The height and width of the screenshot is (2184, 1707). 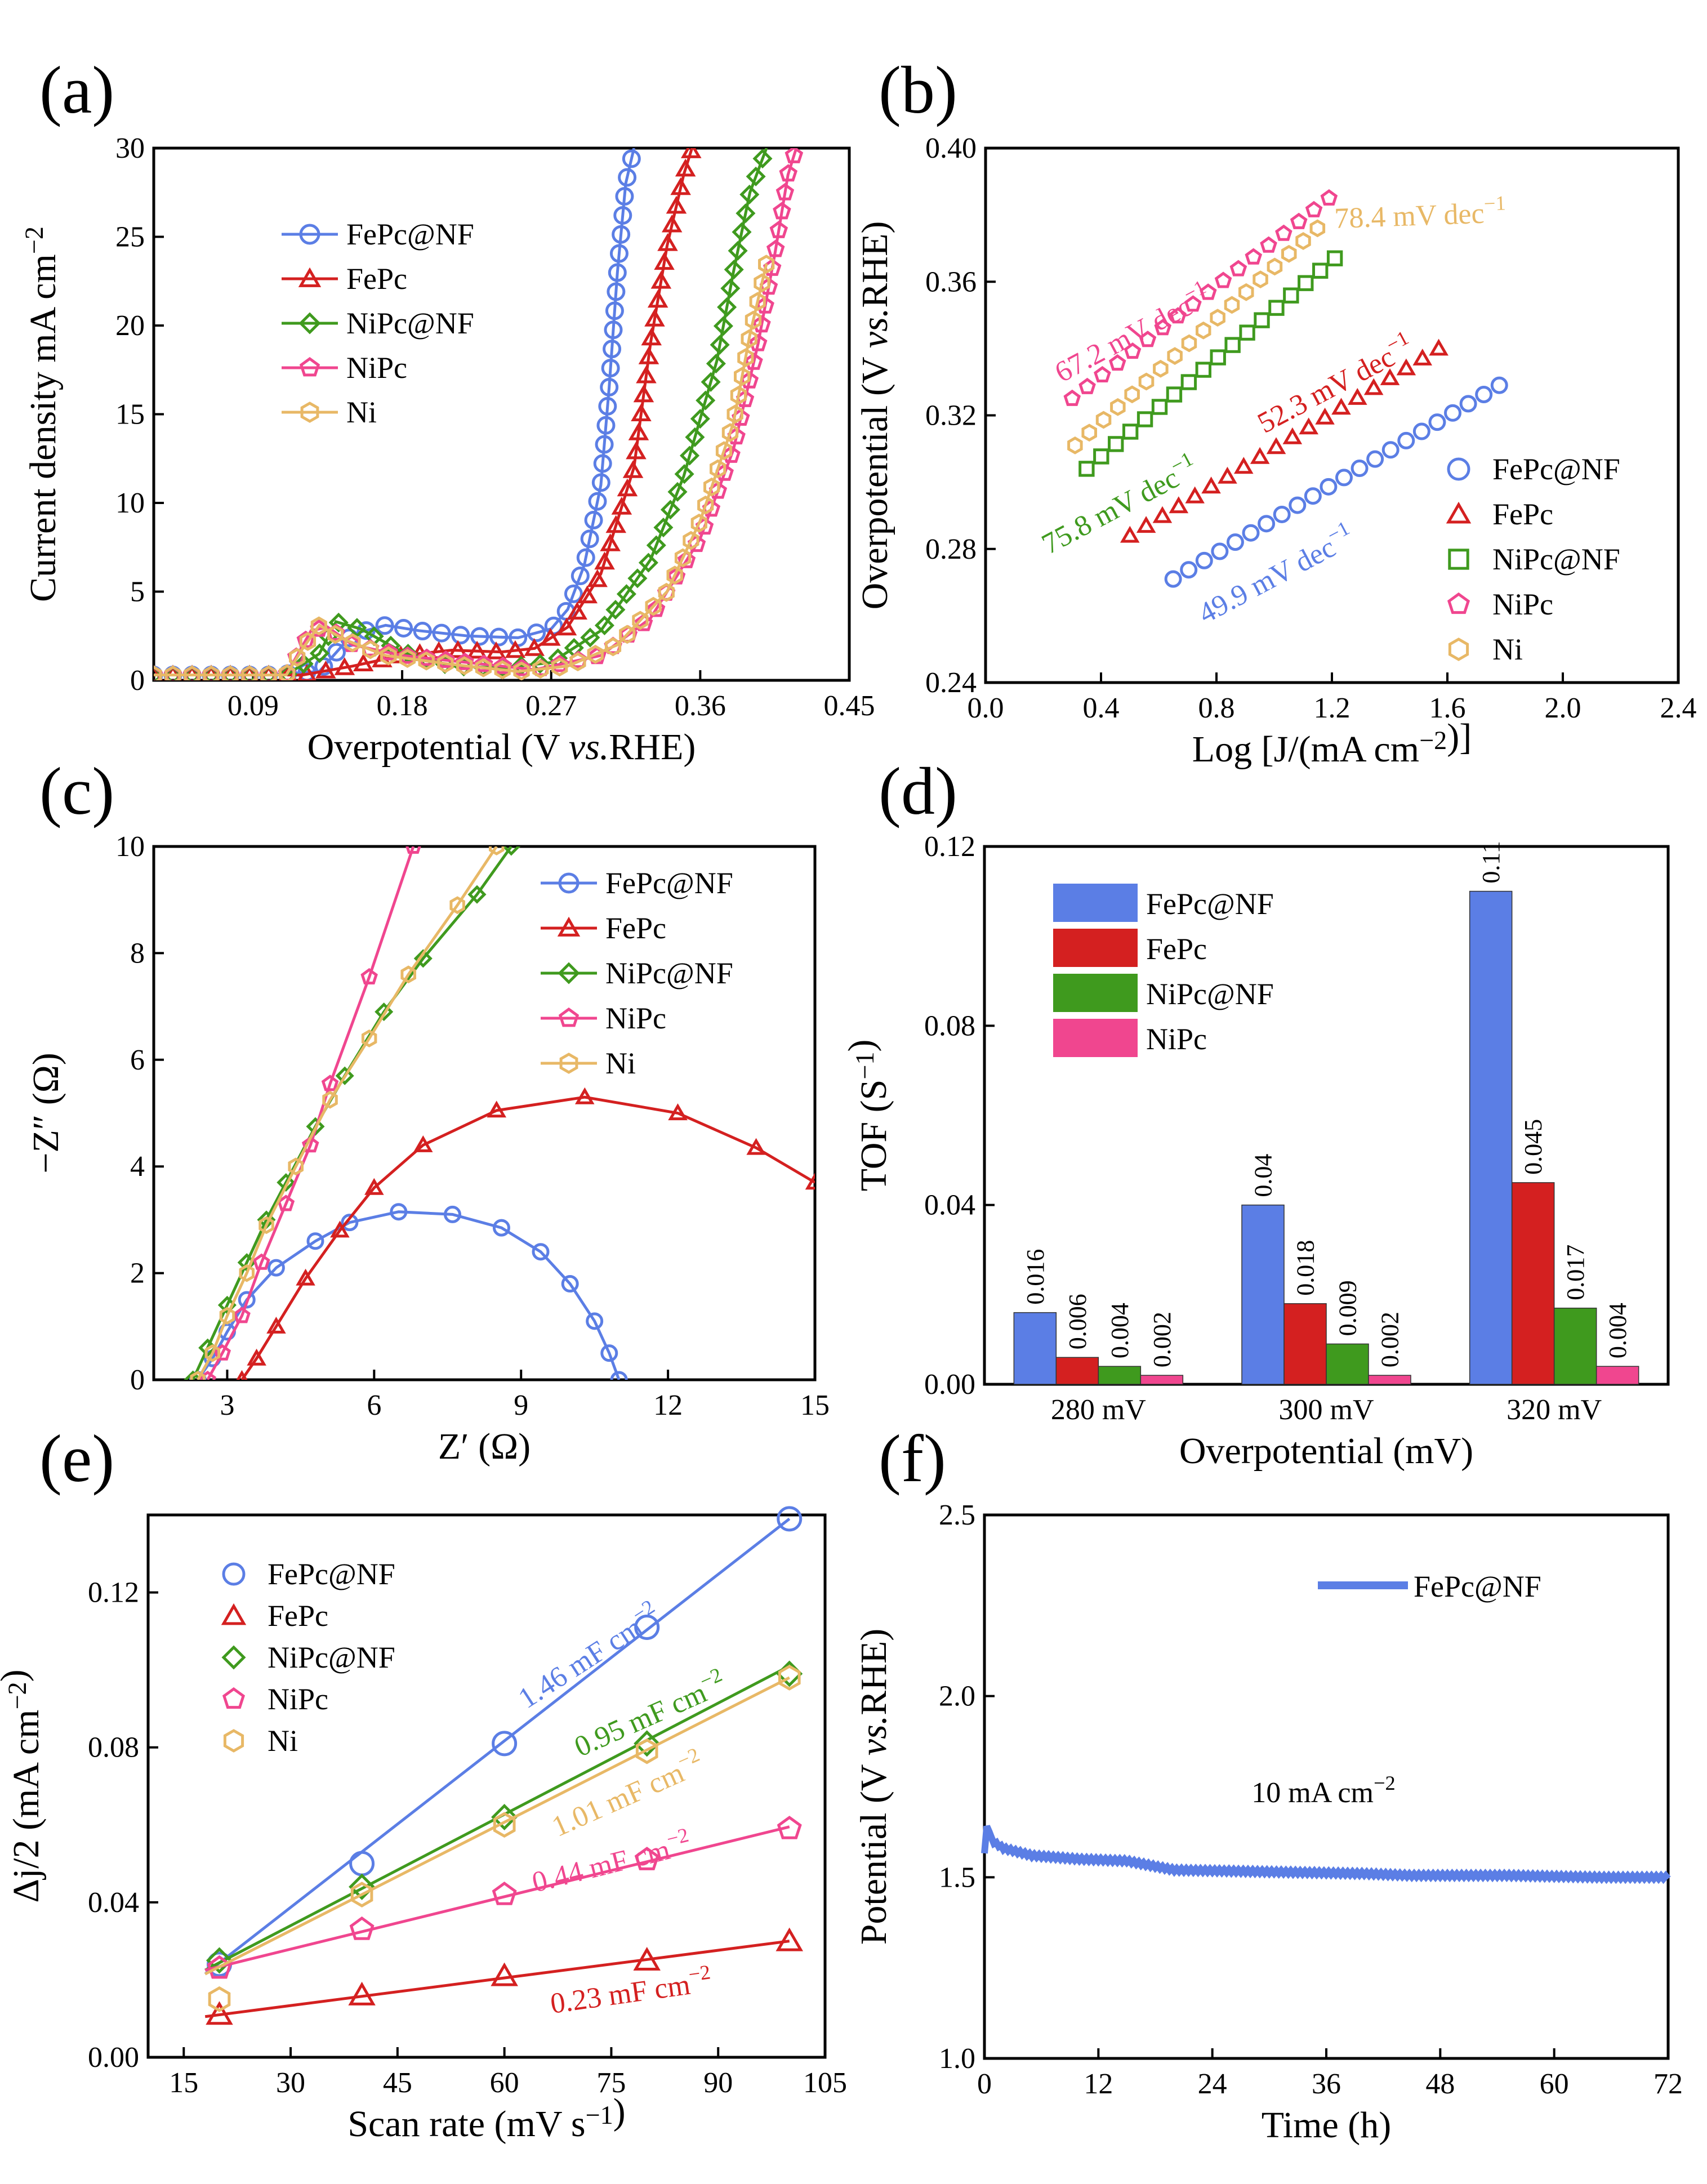 What do you see at coordinates (1212, 2084) in the screenshot?
I see `x-tick-label: 24` at bounding box center [1212, 2084].